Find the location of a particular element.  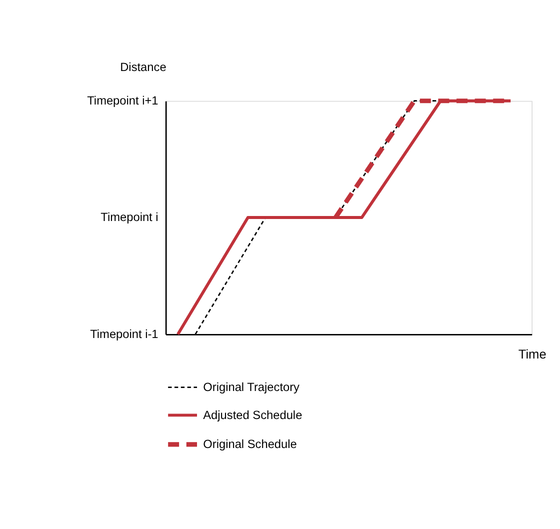

legend-label: Adjusted Schedule is located at coordinates (253, 415).